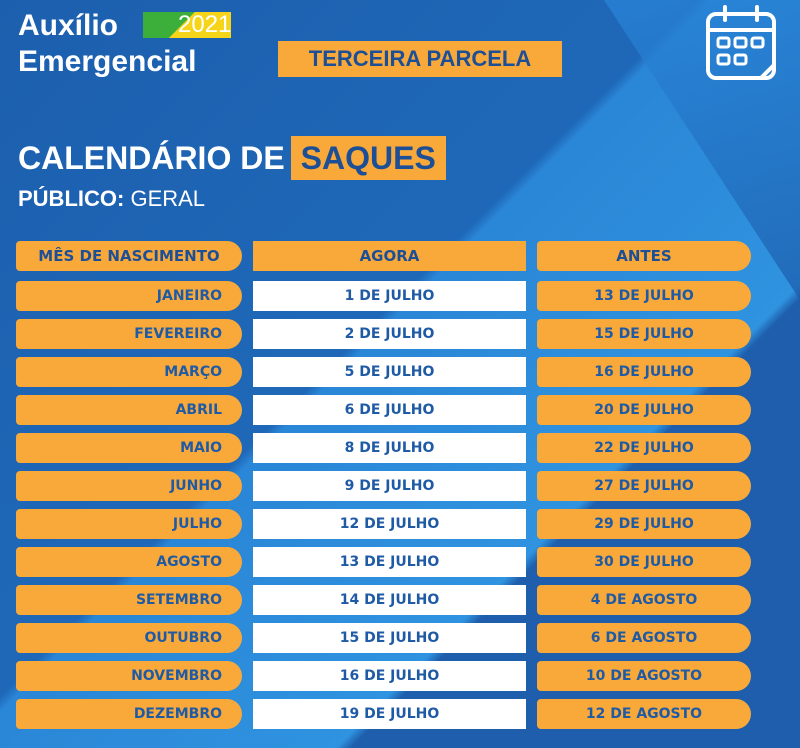 The image size is (800, 748). I want to click on audience-value: GERAL, so click(168, 198).